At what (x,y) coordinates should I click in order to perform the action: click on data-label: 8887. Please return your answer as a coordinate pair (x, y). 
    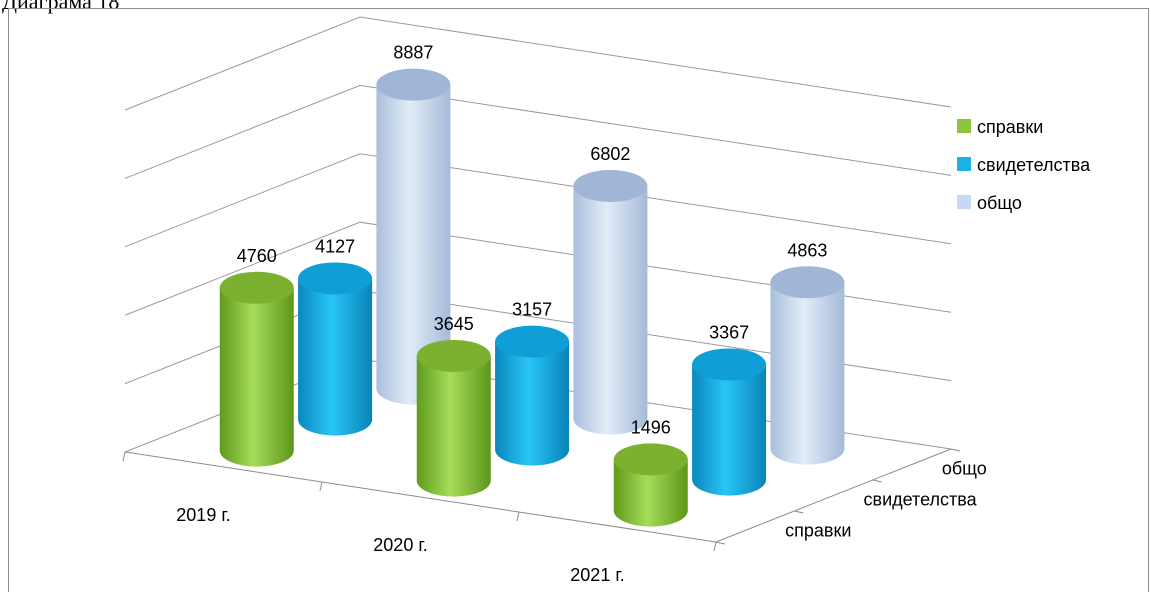
    Looking at the image, I should click on (413, 53).